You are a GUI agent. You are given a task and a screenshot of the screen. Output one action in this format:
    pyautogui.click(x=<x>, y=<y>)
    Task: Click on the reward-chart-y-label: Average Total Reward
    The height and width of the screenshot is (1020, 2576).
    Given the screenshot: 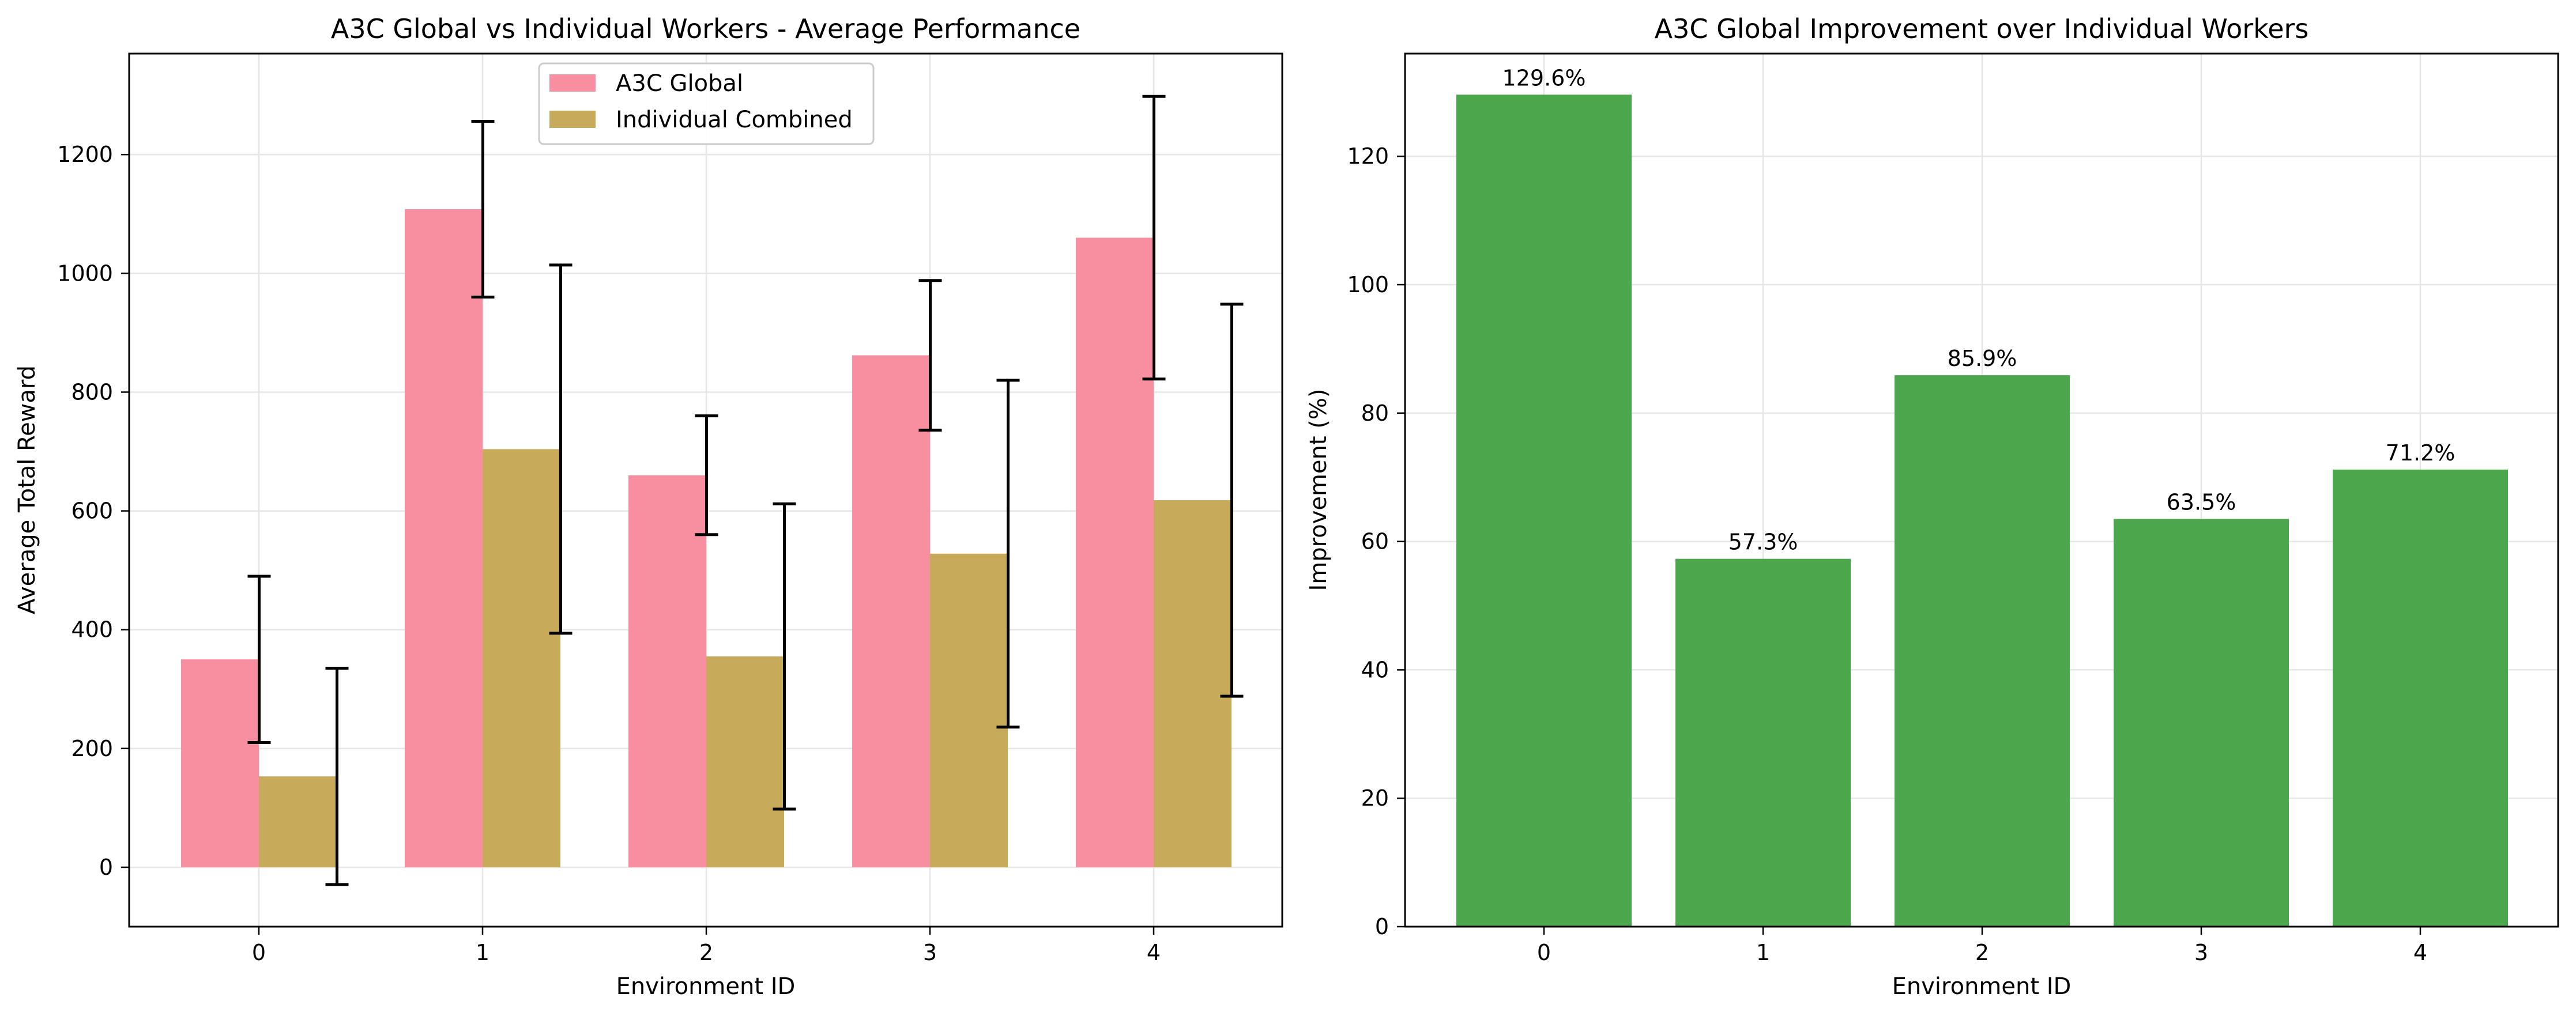 What is the action you would take?
    pyautogui.click(x=27, y=490)
    